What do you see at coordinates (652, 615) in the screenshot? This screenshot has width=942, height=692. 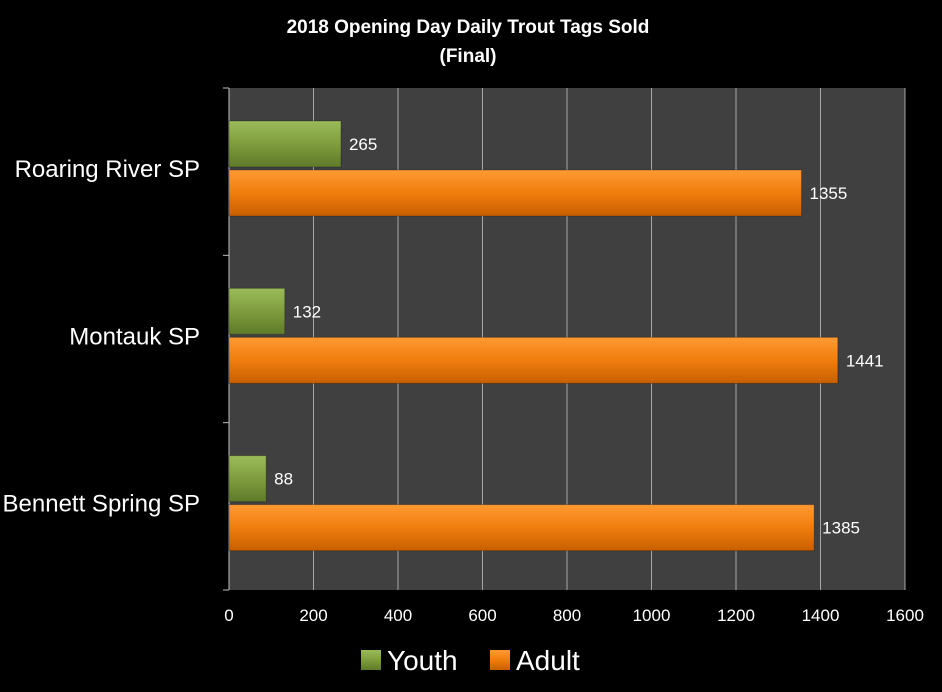 I see `x-tick-label: 1000` at bounding box center [652, 615].